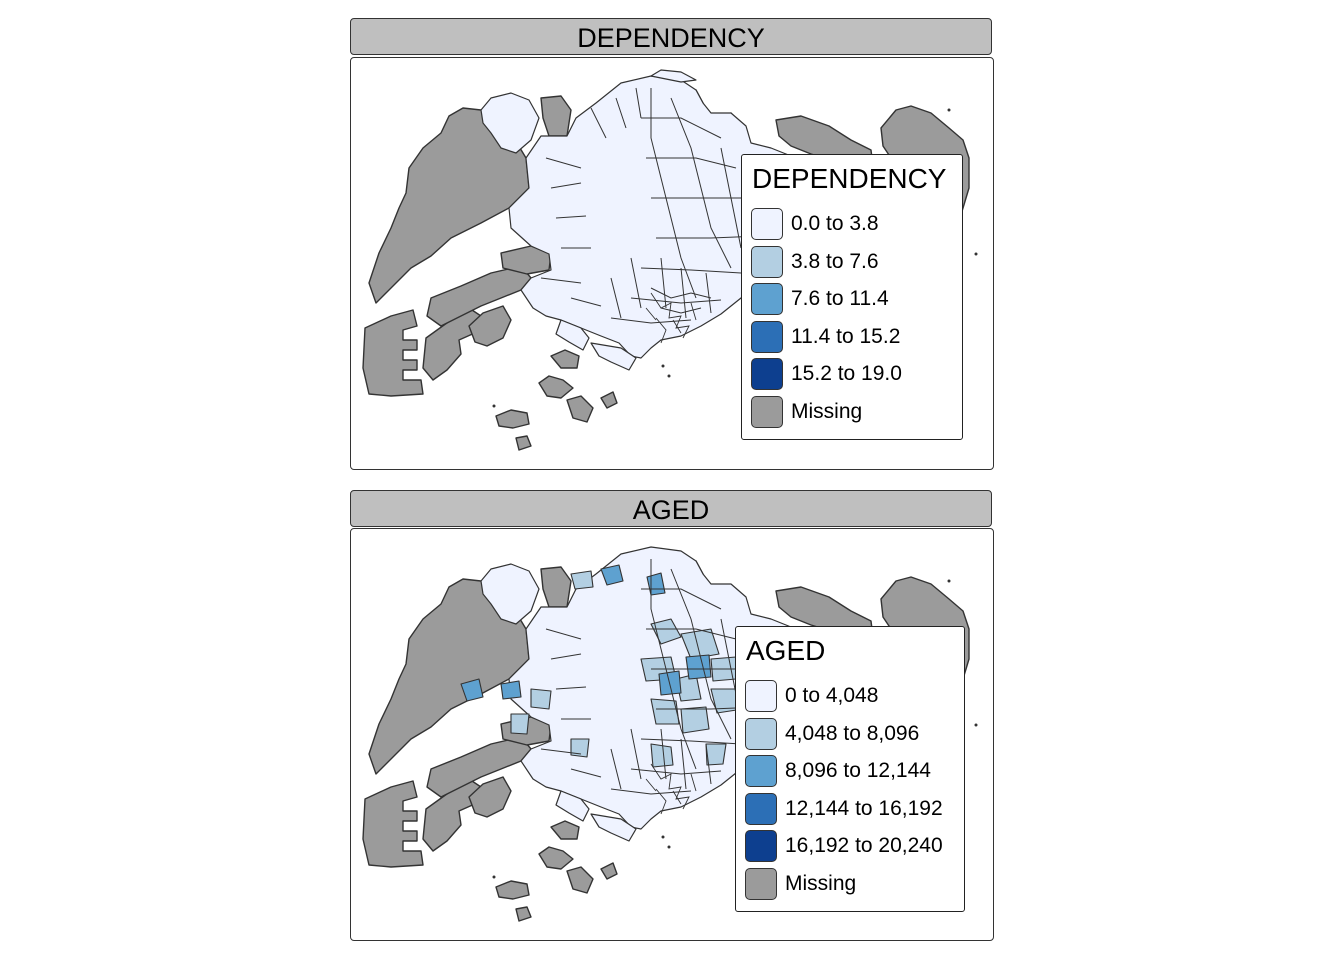 The height and width of the screenshot is (960, 1344). What do you see at coordinates (846, 336) in the screenshot?
I see `legend-label: 11.4 to 15.2` at bounding box center [846, 336].